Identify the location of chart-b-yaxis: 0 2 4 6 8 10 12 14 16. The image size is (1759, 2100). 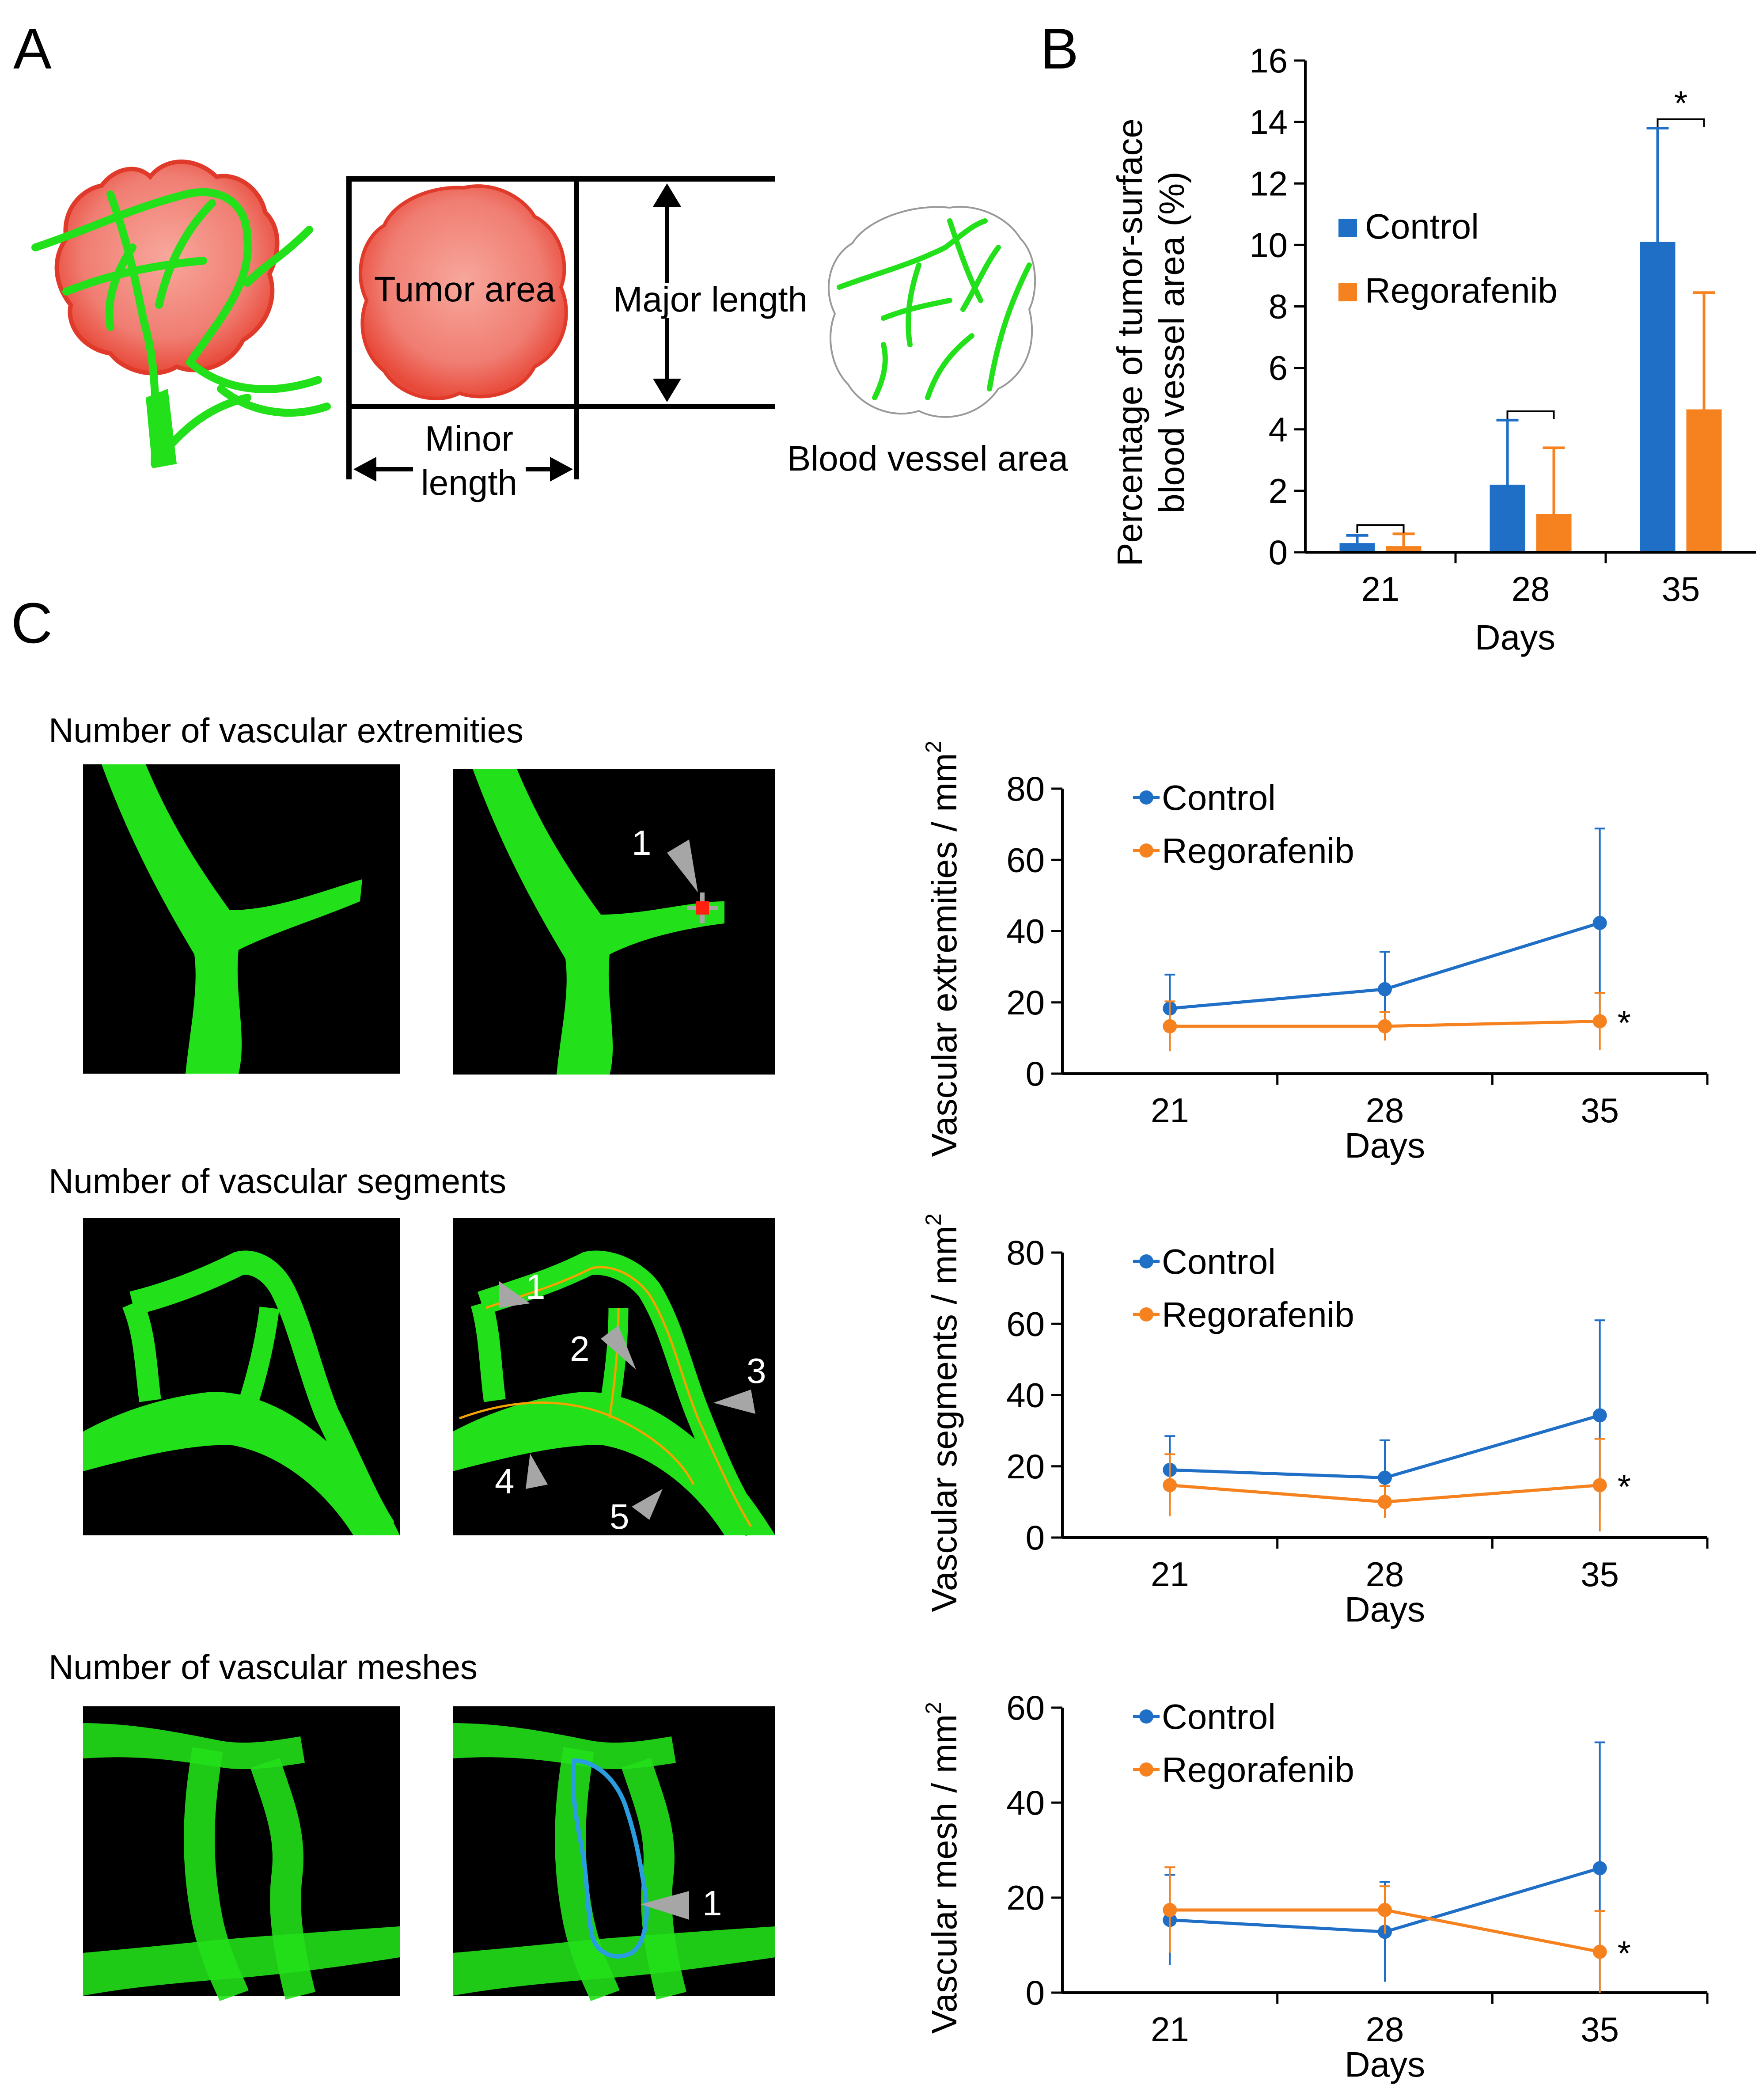
(1278, 306).